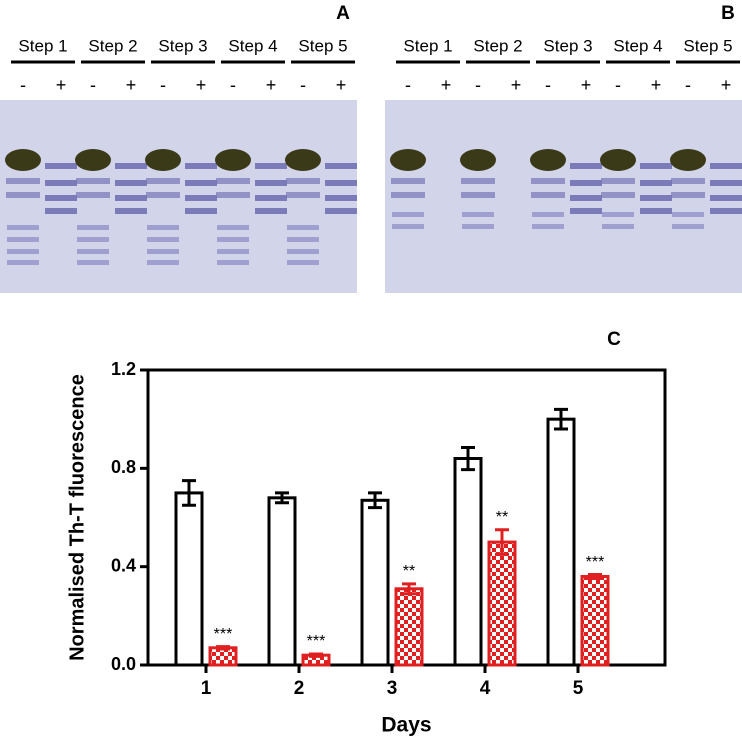  I want to click on y-tick-label: 0.4, so click(123, 565).